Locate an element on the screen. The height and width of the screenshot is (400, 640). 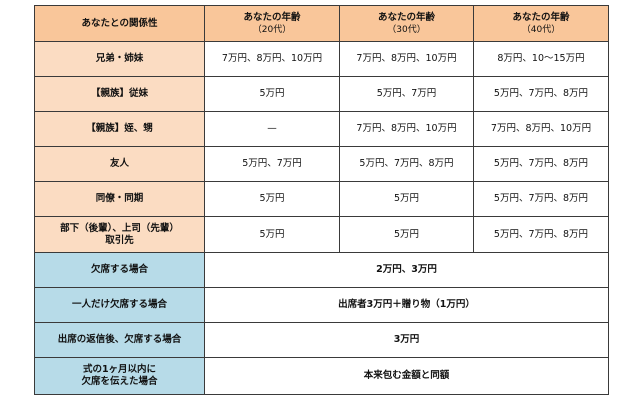
relation-cell: 同僚・同期 is located at coordinates (119, 199).